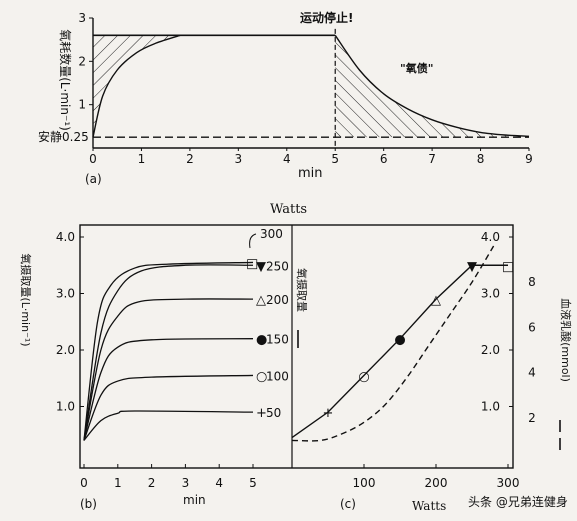 The width and height of the screenshot is (577, 521). Describe the element at coordinates (490, 407) in the screenshot. I see `c-left-tick-label: 1.0` at that location.